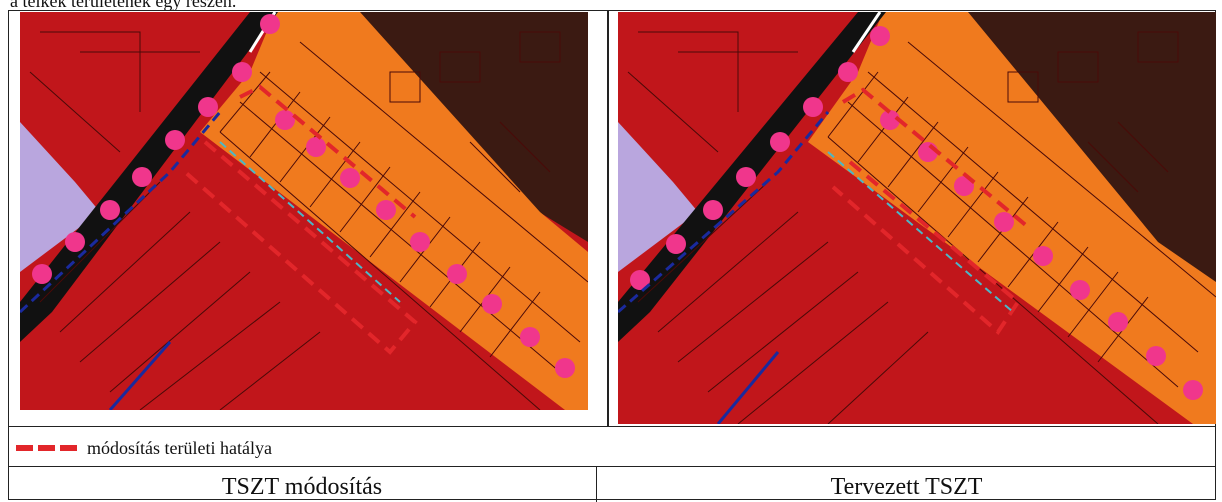 This screenshot has width=1222, height=502. What do you see at coordinates (179, 447) in the screenshot?
I see `legend-label: módosítás területi hatálya` at bounding box center [179, 447].